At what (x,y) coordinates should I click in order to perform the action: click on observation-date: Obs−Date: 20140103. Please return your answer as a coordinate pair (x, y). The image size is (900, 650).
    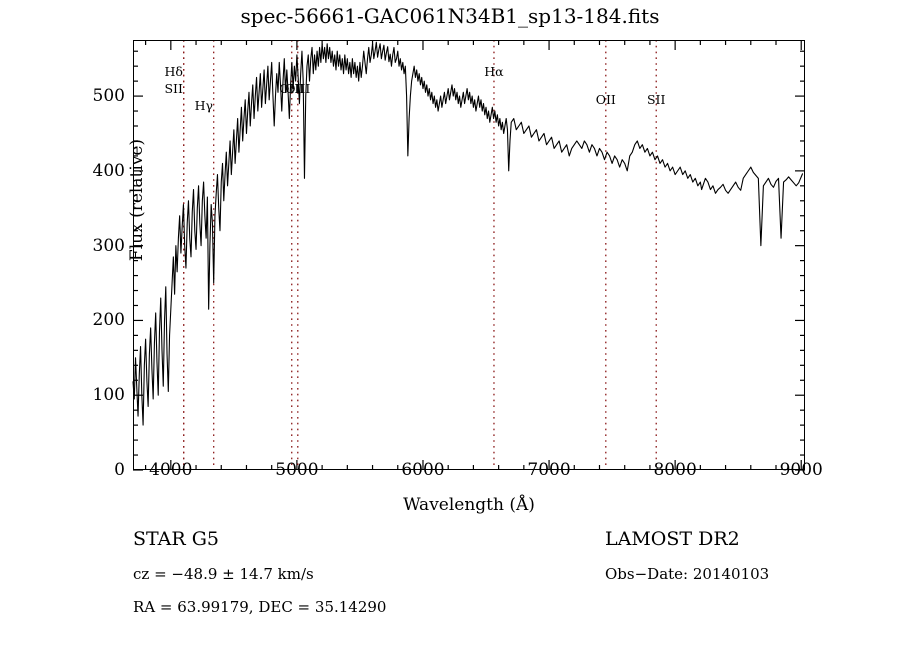
    Looking at the image, I should click on (687, 574).